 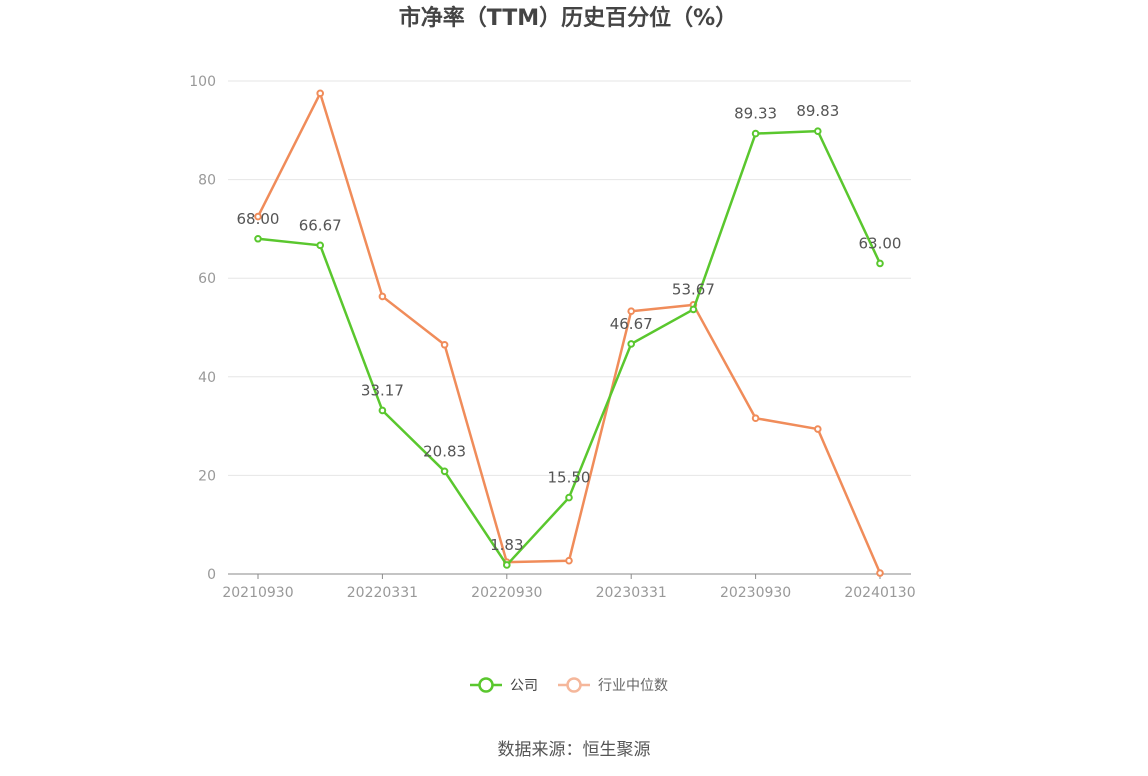 I want to click on data-label: 33.17, so click(x=382, y=390).